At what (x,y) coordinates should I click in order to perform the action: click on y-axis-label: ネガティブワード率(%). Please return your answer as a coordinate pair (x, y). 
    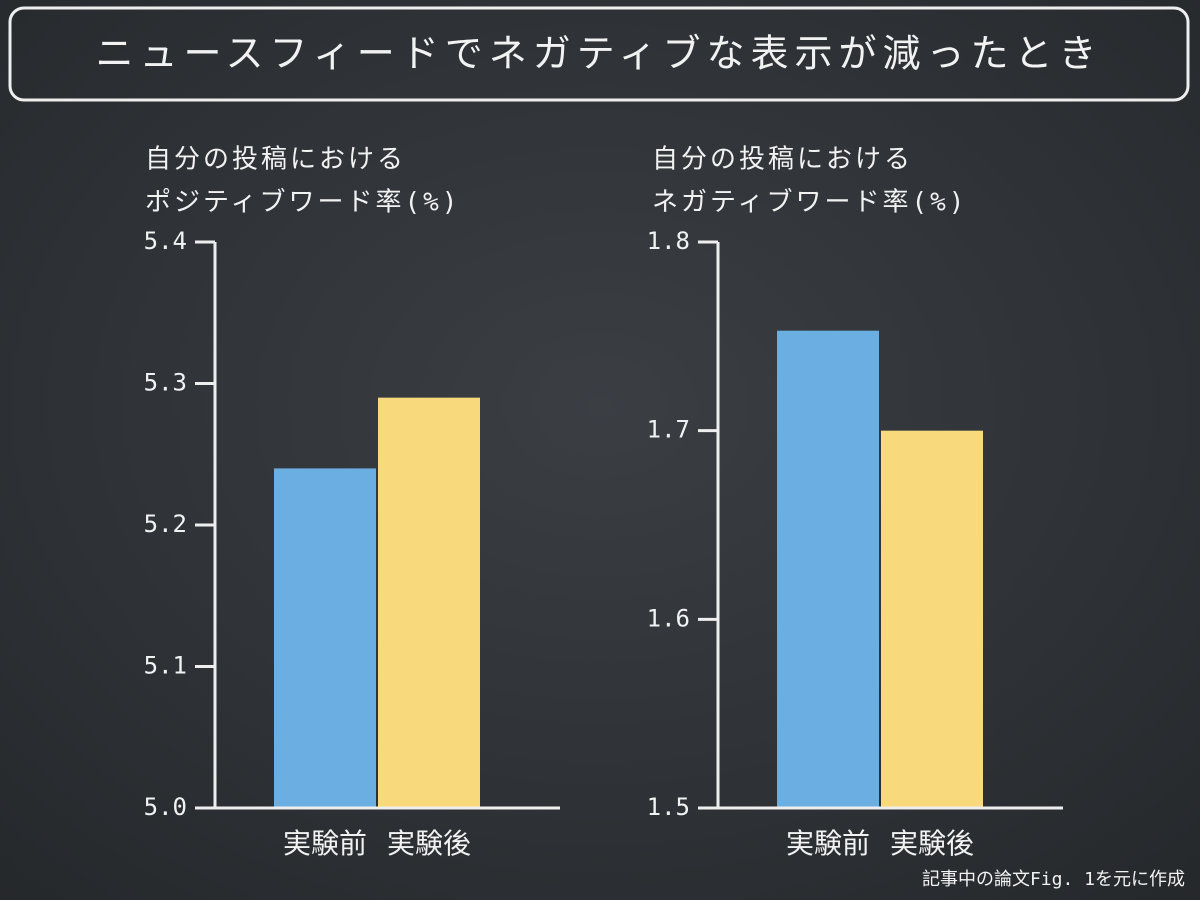
    Looking at the image, I should click on (809, 203).